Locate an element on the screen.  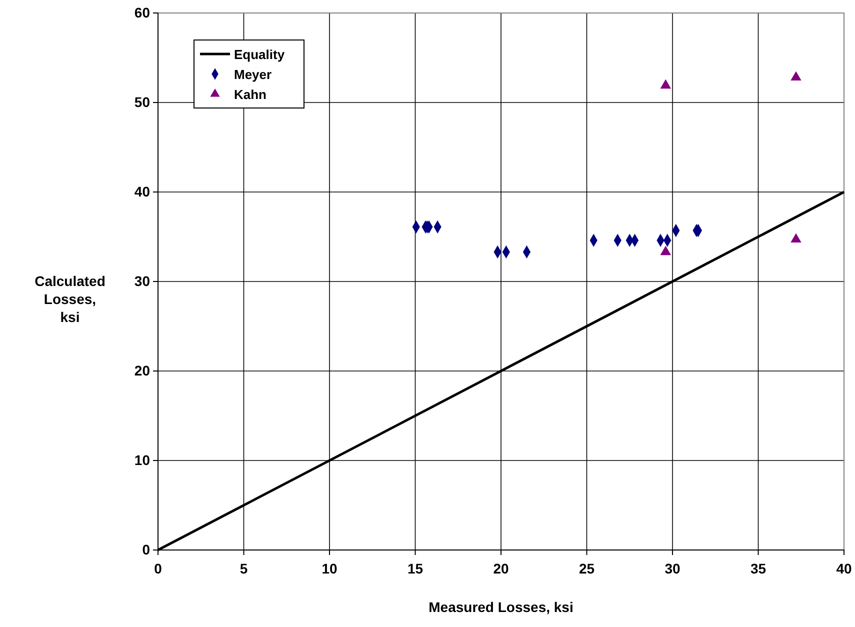
x-tick-label: 0 is located at coordinates (158, 568).